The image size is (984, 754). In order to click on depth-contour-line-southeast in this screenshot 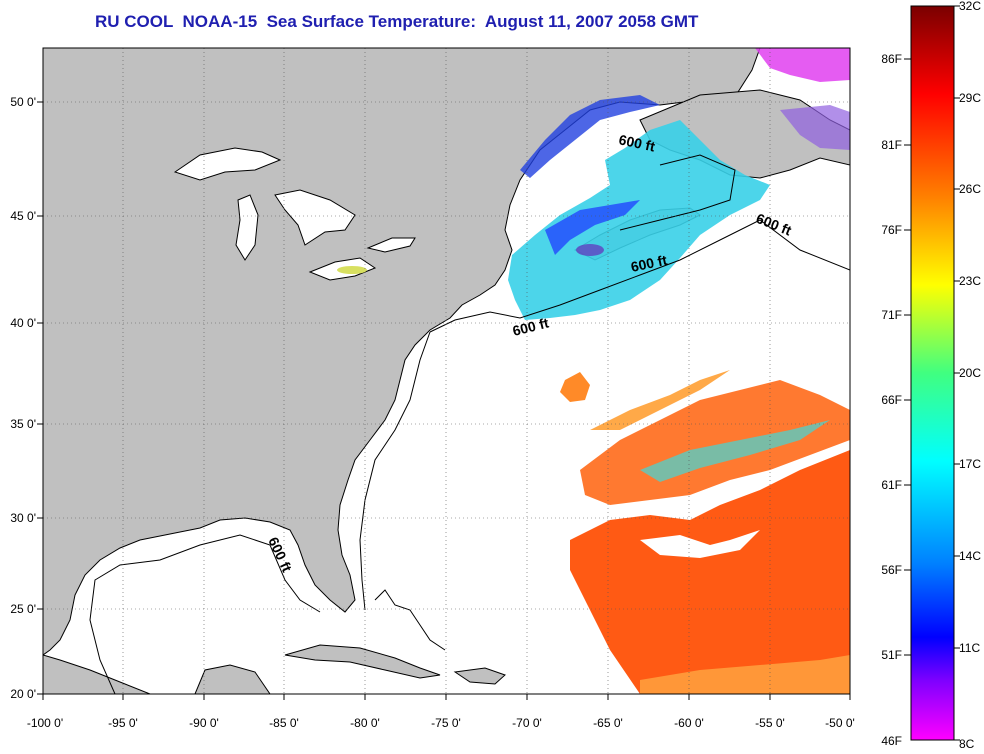, I will do `click(395, 471)`.